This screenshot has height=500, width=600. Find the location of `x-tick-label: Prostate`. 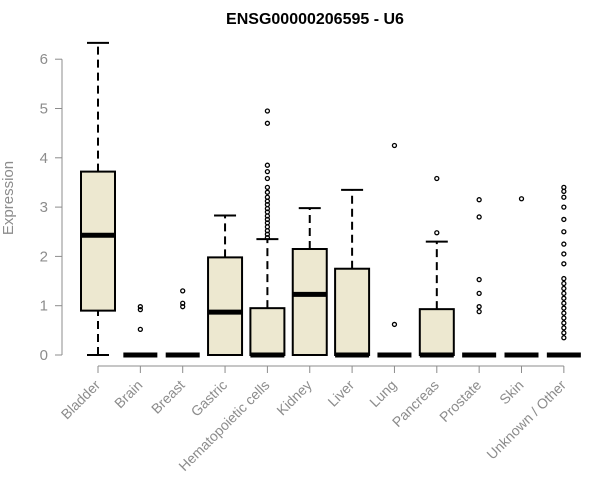

x-tick-label: Prostate is located at coordinates (460, 401).